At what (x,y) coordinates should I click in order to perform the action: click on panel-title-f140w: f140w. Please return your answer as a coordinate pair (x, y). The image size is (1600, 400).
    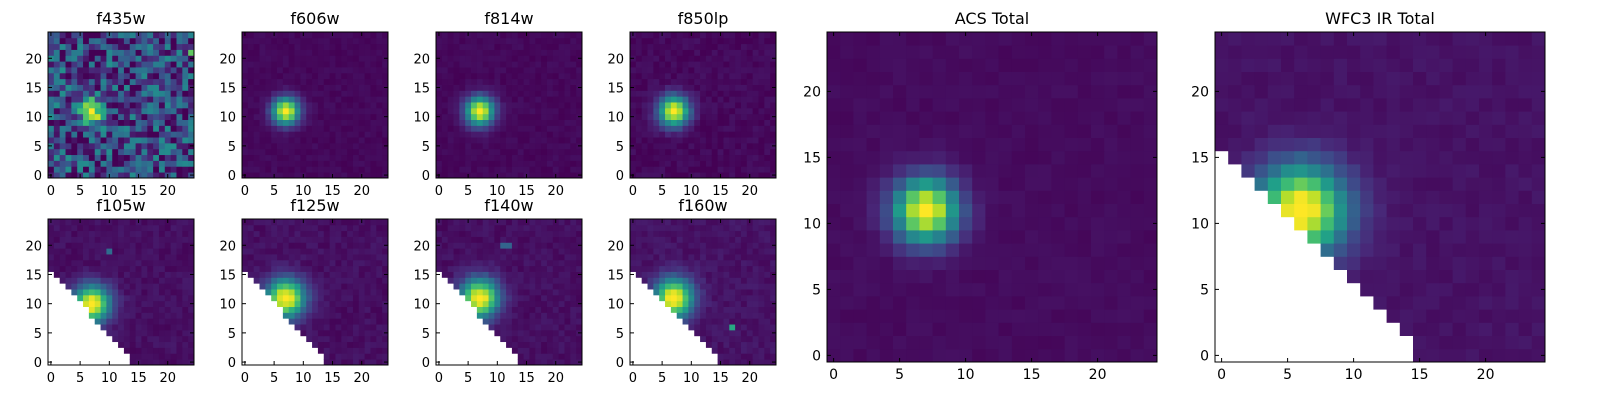
    Looking at the image, I should click on (508, 205).